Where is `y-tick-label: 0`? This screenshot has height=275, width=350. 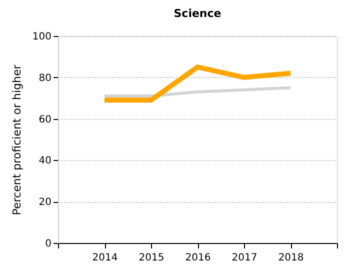 y-tick-label: 0 is located at coordinates (48, 244).